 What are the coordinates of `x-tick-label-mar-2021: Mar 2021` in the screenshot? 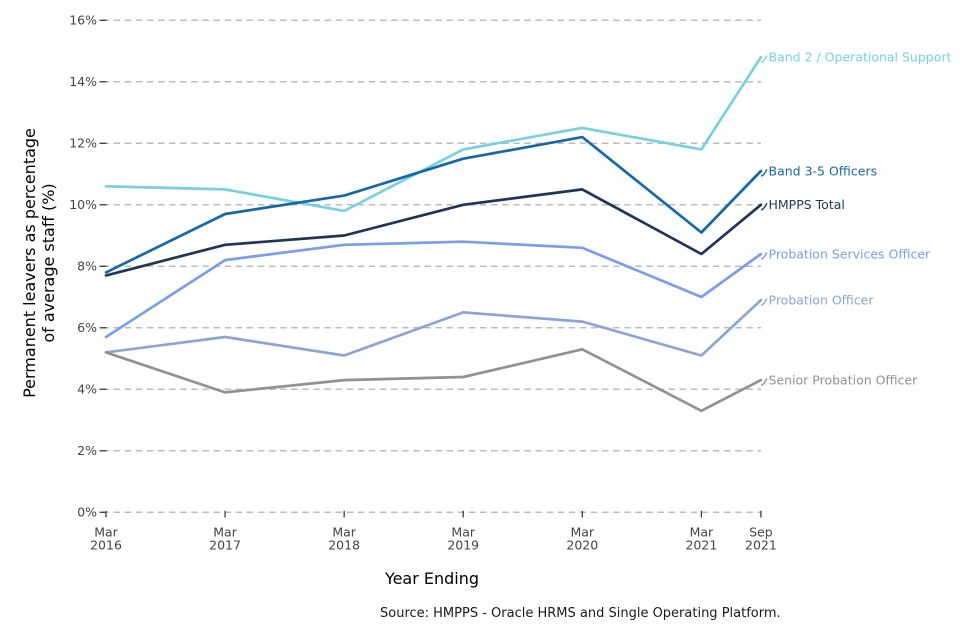 It's located at (701, 539).